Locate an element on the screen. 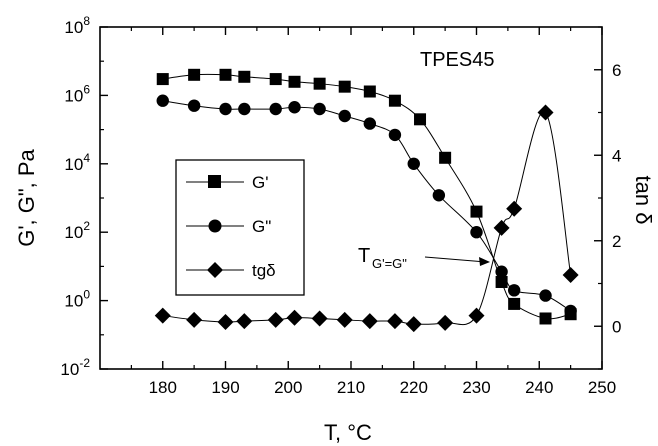 This screenshot has height=446, width=658. y-axis-label-right: tan δ is located at coordinates (643, 200).